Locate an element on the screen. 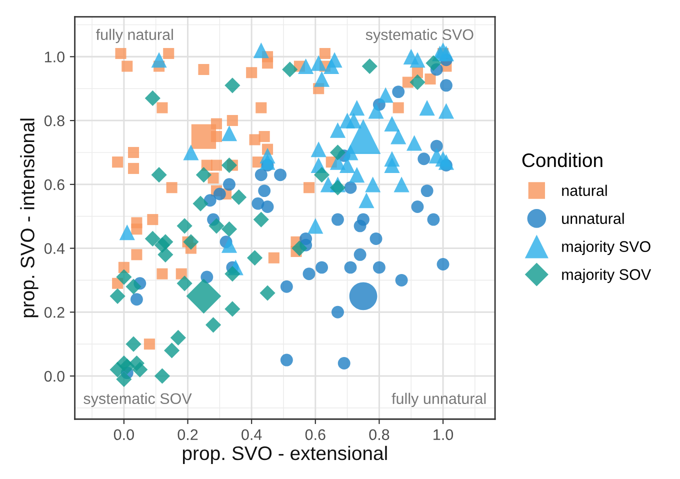 This screenshot has width=680, height=479. y-tick-label: 1.0 is located at coordinates (54, 57).